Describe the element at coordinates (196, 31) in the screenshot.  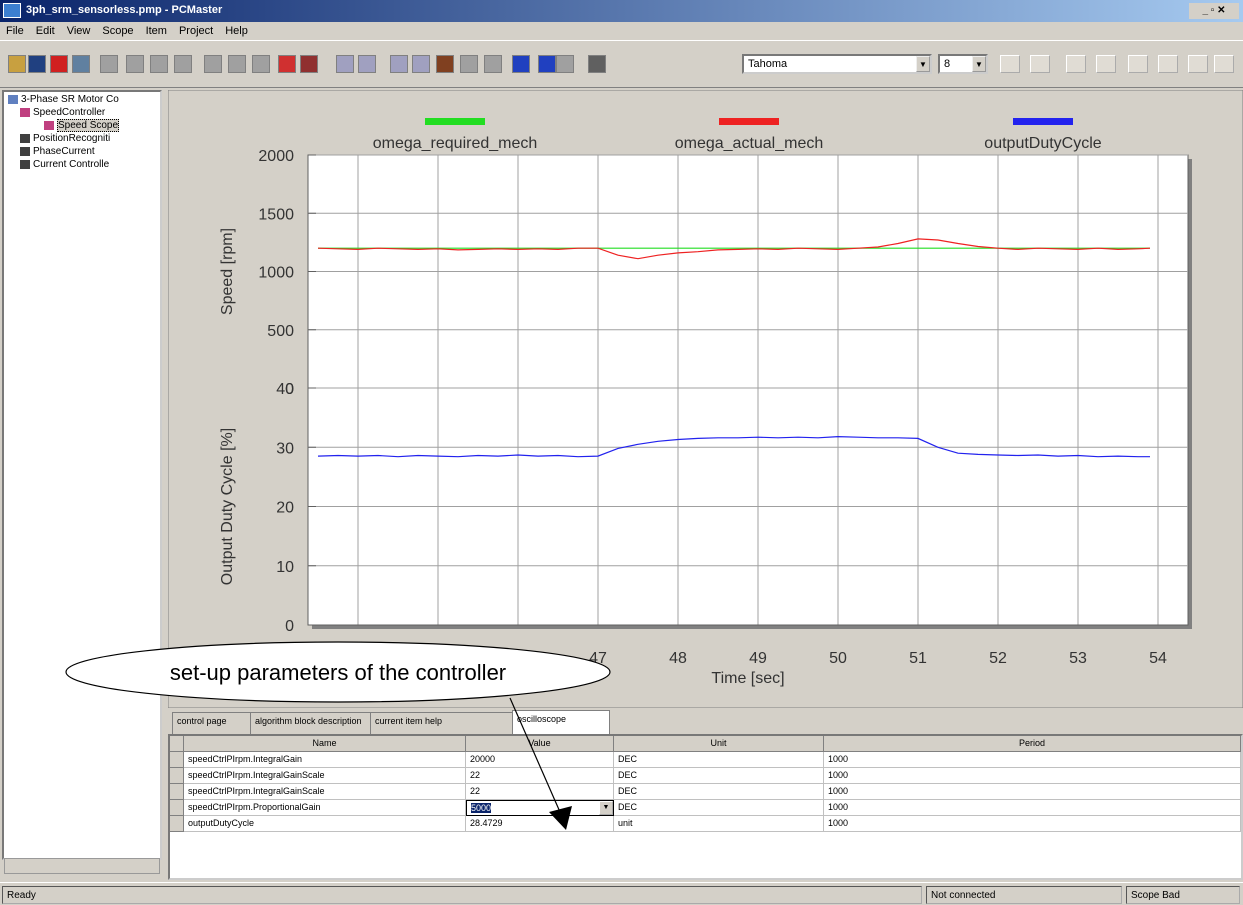
I see `menu-item: Project` at that location.